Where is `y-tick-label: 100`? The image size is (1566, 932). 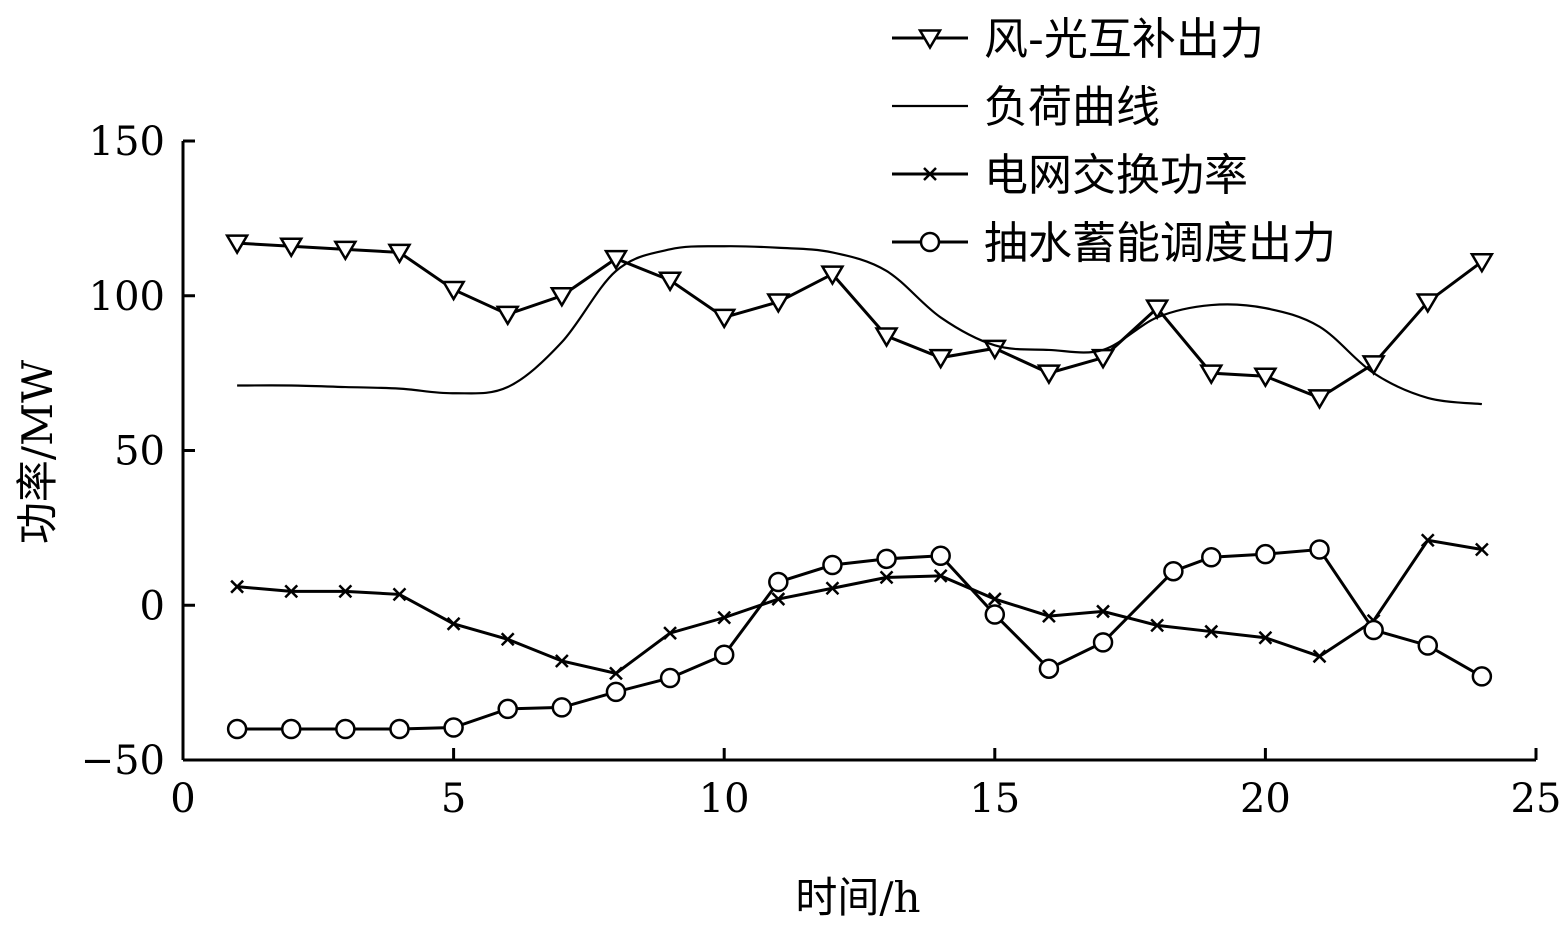 y-tick-label: 100 is located at coordinates (127, 297).